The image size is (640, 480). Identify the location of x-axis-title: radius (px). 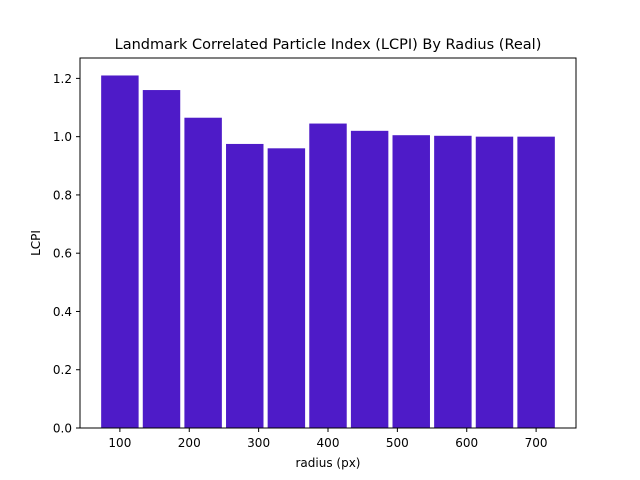
(328, 463).